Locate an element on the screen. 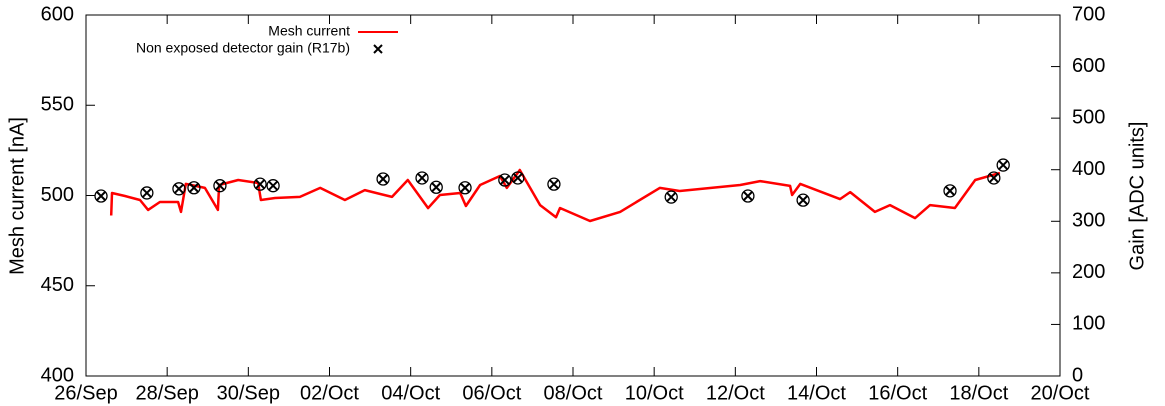 This screenshot has width=1165, height=406. x-tick-label: 20/Oct is located at coordinates (1060, 393).